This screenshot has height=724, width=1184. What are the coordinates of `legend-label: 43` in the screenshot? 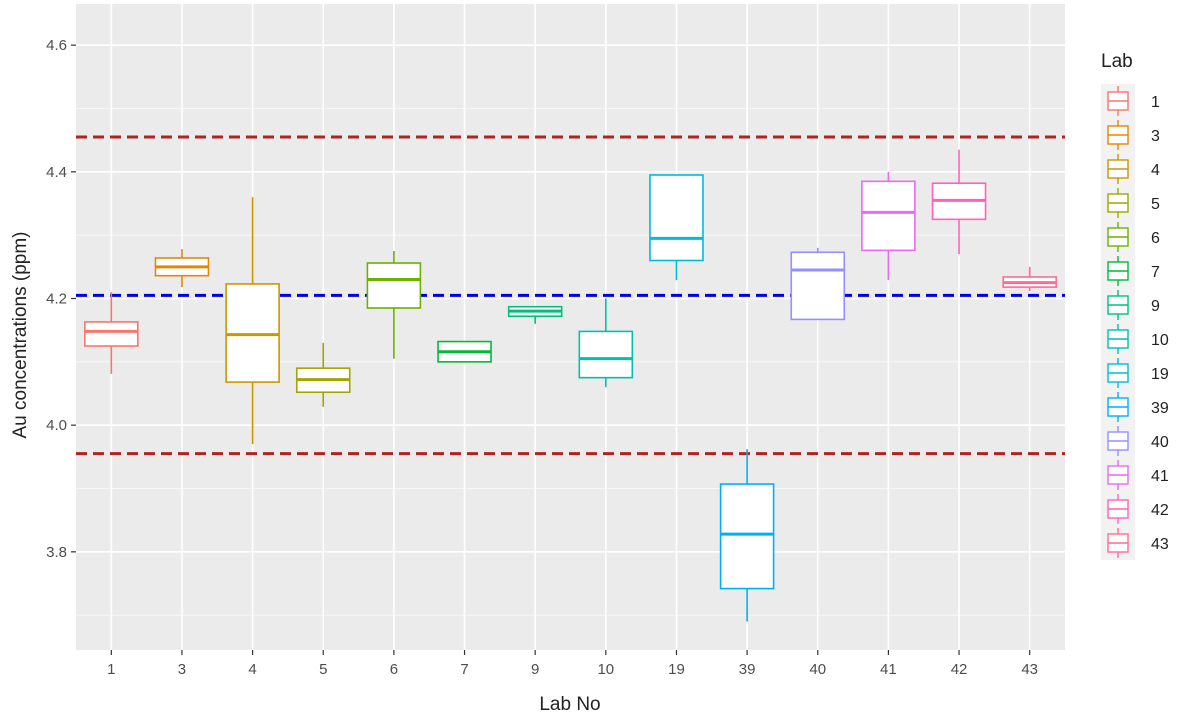 It's located at (1160, 544).